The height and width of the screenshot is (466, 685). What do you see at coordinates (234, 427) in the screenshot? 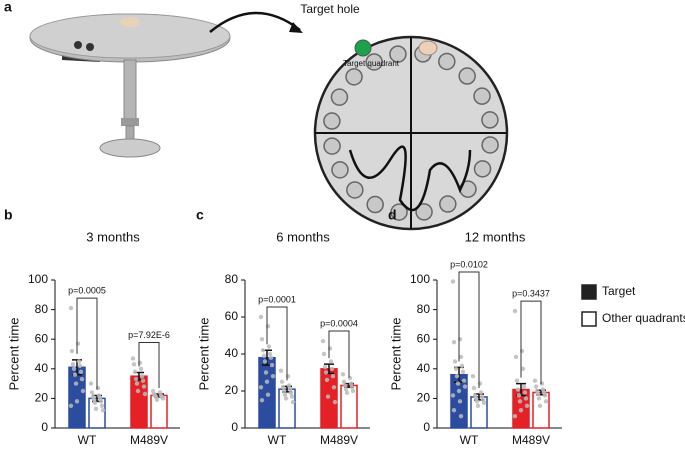
I see `y-tick-label: 0` at bounding box center [234, 427].